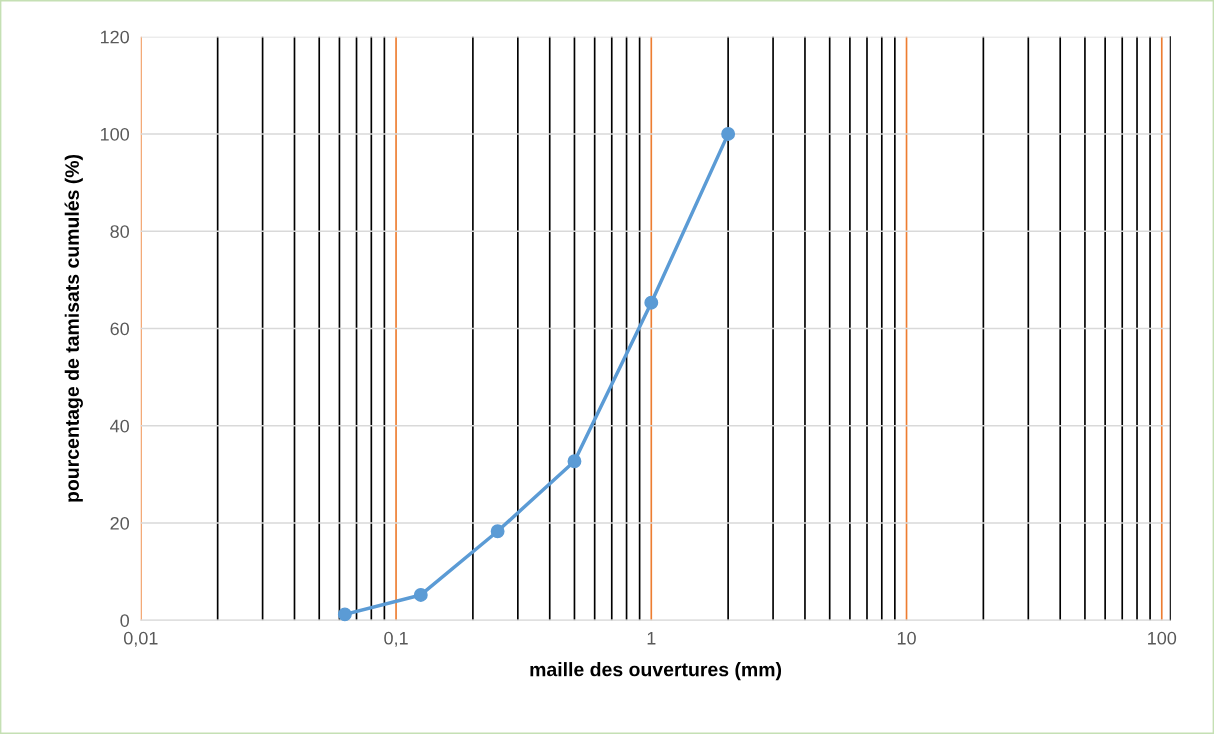  What do you see at coordinates (656, 671) in the screenshot?
I see `x-axis-title: maille des ouvertures (mm)` at bounding box center [656, 671].